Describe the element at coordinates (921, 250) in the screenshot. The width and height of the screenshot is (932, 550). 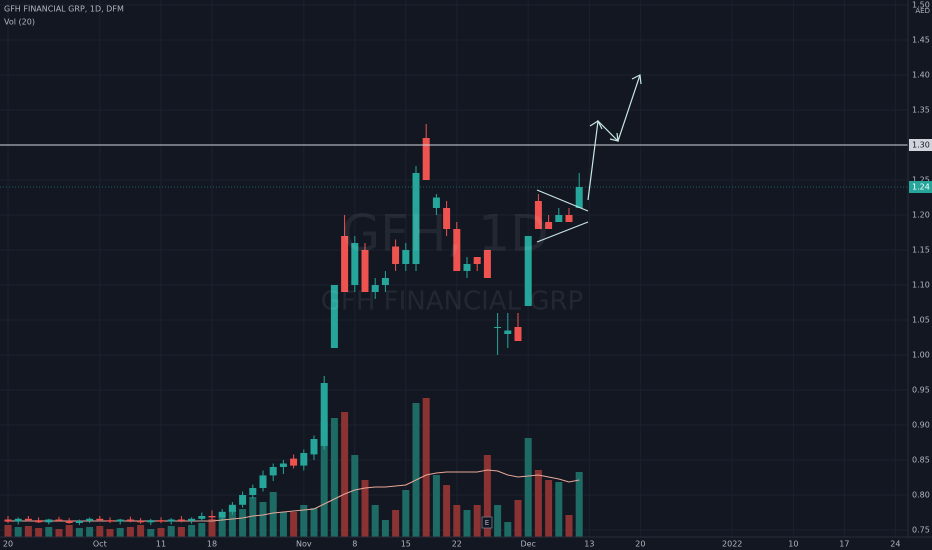
I see `y-tick-label: 1.15` at that location.